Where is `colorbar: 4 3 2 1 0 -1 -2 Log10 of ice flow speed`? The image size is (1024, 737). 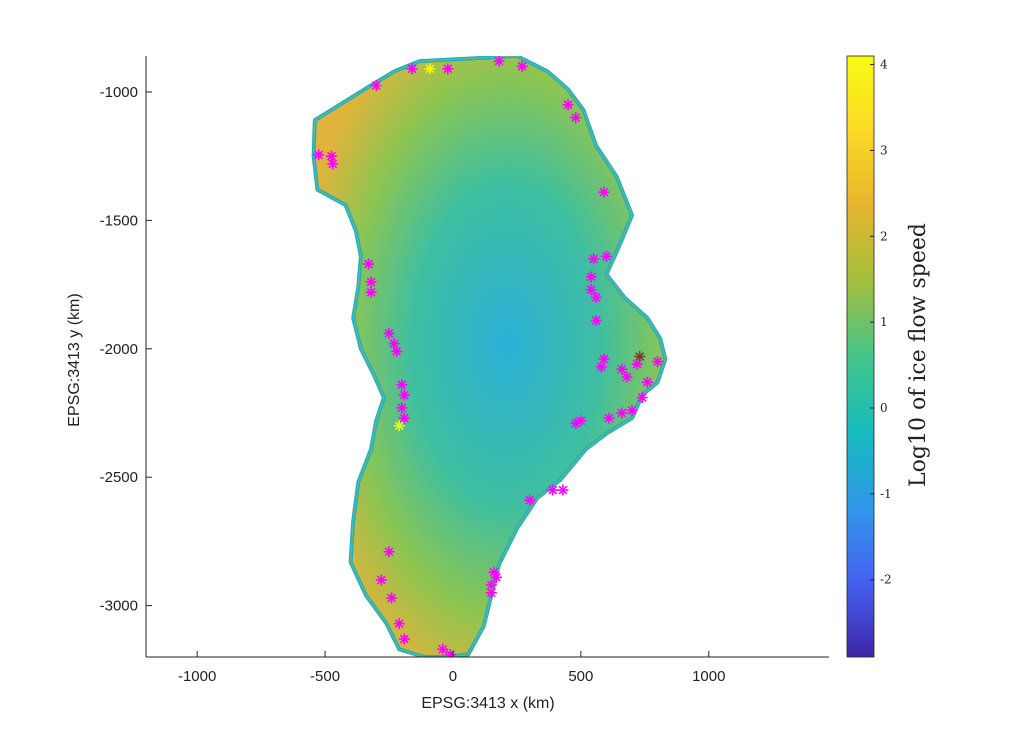
colorbar: 4 3 2 1 0 -1 -2 Log10 of ice flow speed is located at coordinates (888, 356).